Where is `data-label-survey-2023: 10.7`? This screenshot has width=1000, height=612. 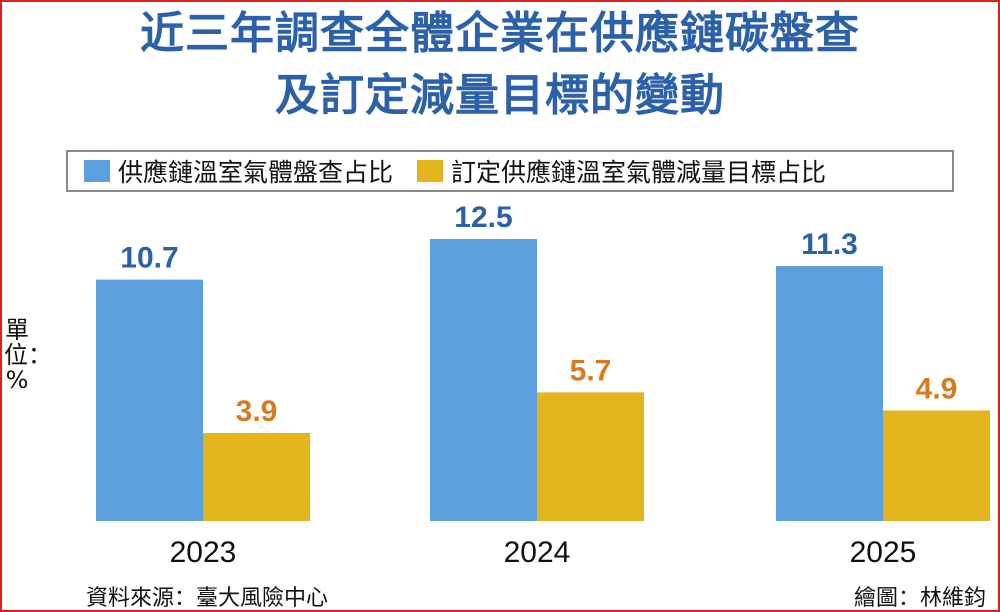 data-label-survey-2023: 10.7 is located at coordinates (149, 258).